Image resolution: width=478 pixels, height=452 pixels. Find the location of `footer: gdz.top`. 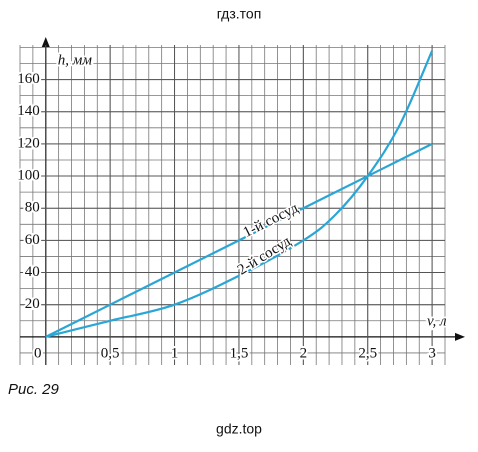

footer: gdz.top is located at coordinates (239, 429).